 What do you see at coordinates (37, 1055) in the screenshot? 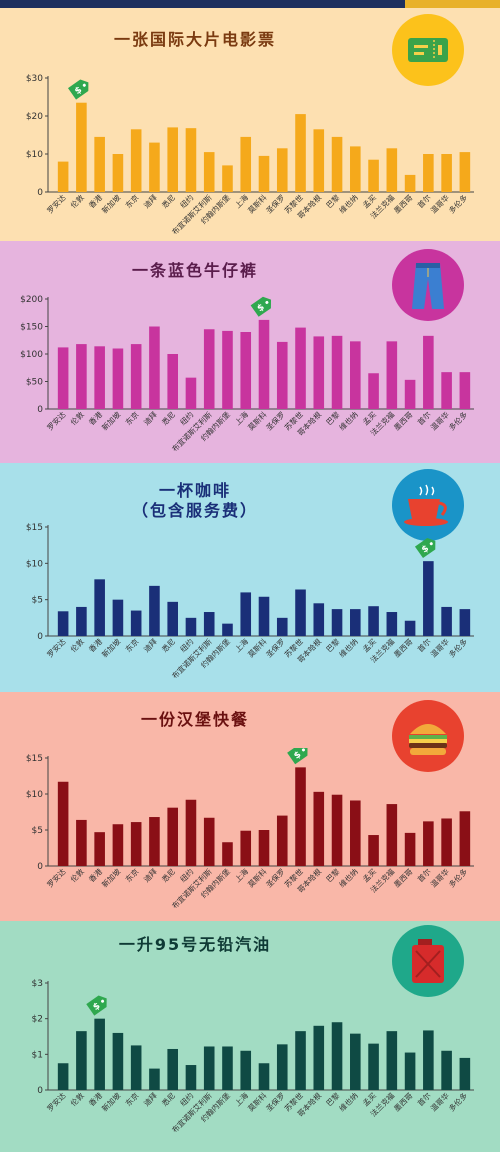
I see `y-tick-label: $1` at bounding box center [37, 1055].